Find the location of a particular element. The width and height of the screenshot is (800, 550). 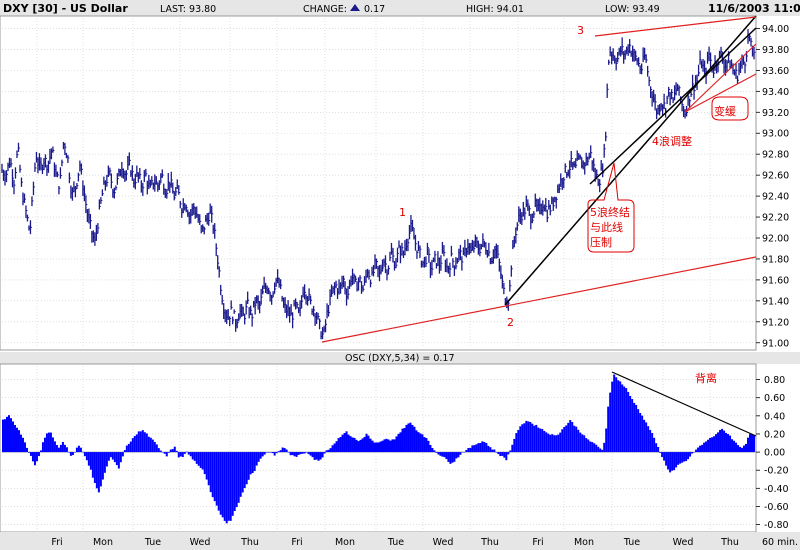

time-axis-bar is located at coordinates (400, 541).